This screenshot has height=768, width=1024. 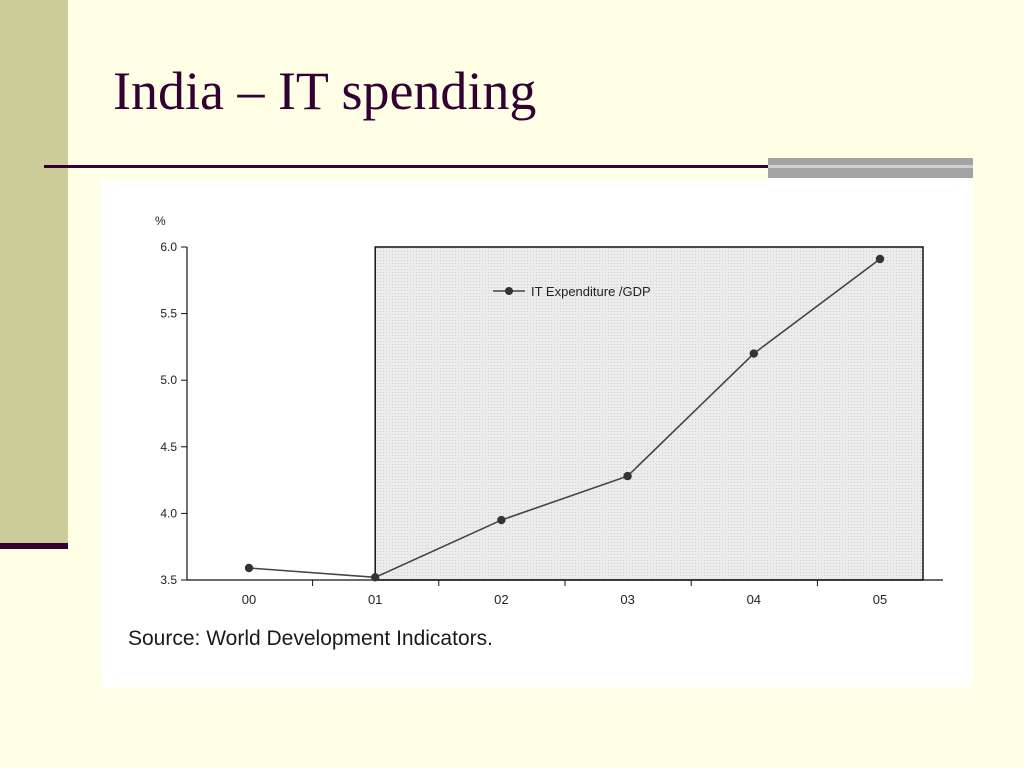 I want to click on y-tick-label: 6.0, so click(x=168, y=247).